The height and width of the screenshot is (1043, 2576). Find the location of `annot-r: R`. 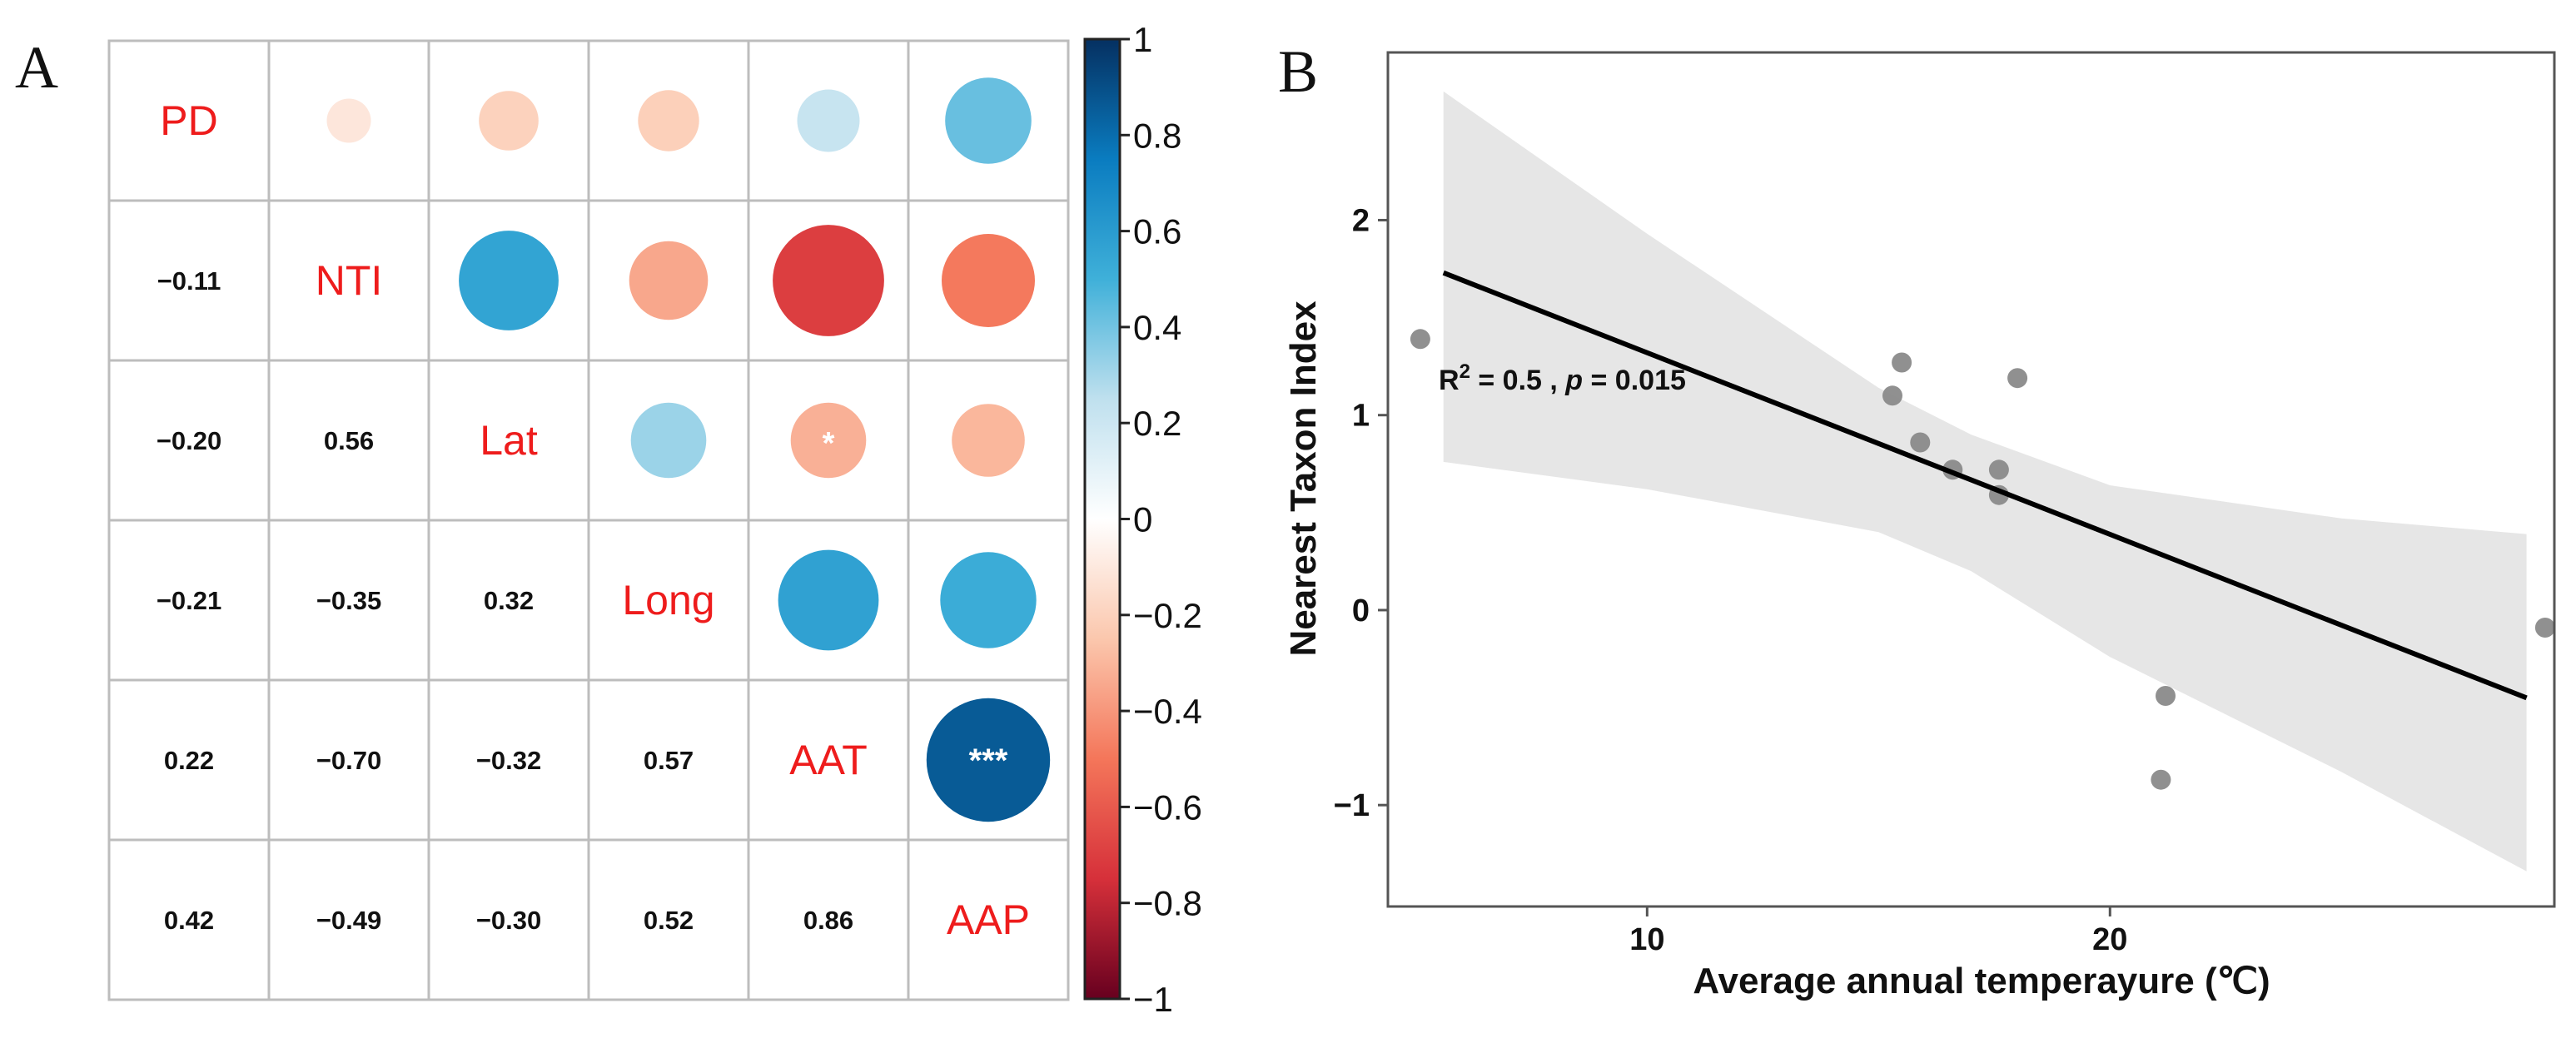

annot-r: R is located at coordinates (1449, 380).